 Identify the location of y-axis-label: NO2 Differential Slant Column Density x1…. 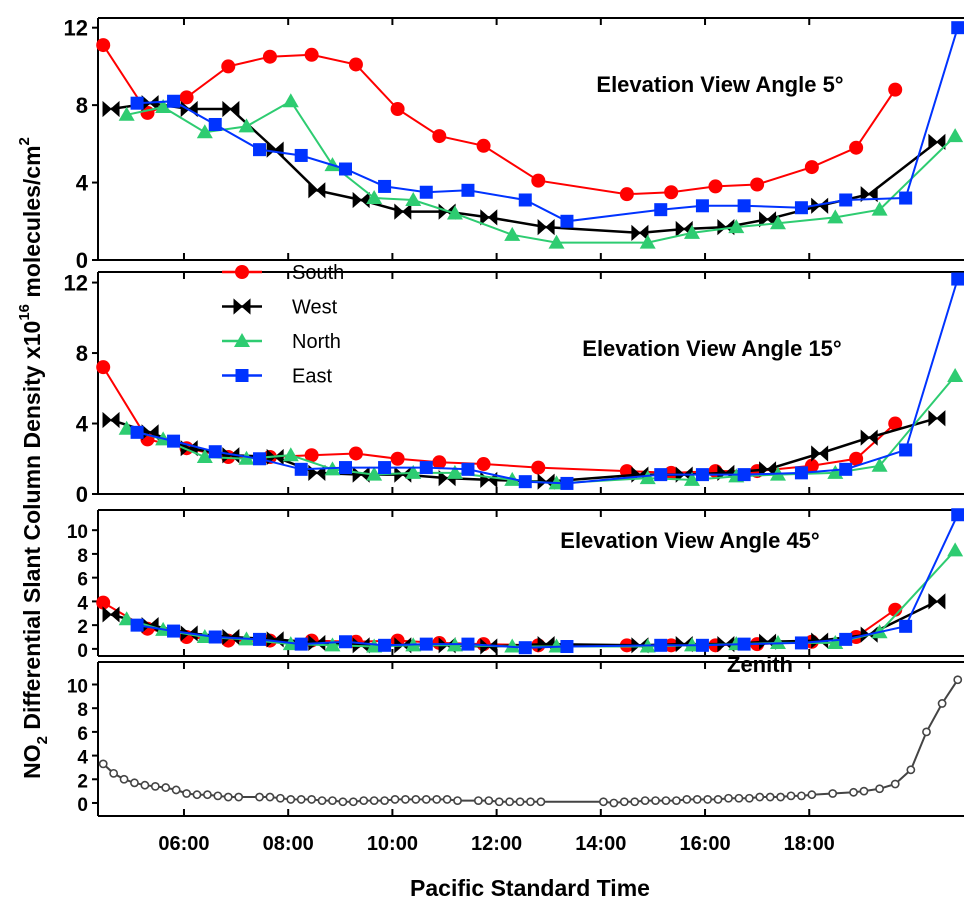
(33, 458).